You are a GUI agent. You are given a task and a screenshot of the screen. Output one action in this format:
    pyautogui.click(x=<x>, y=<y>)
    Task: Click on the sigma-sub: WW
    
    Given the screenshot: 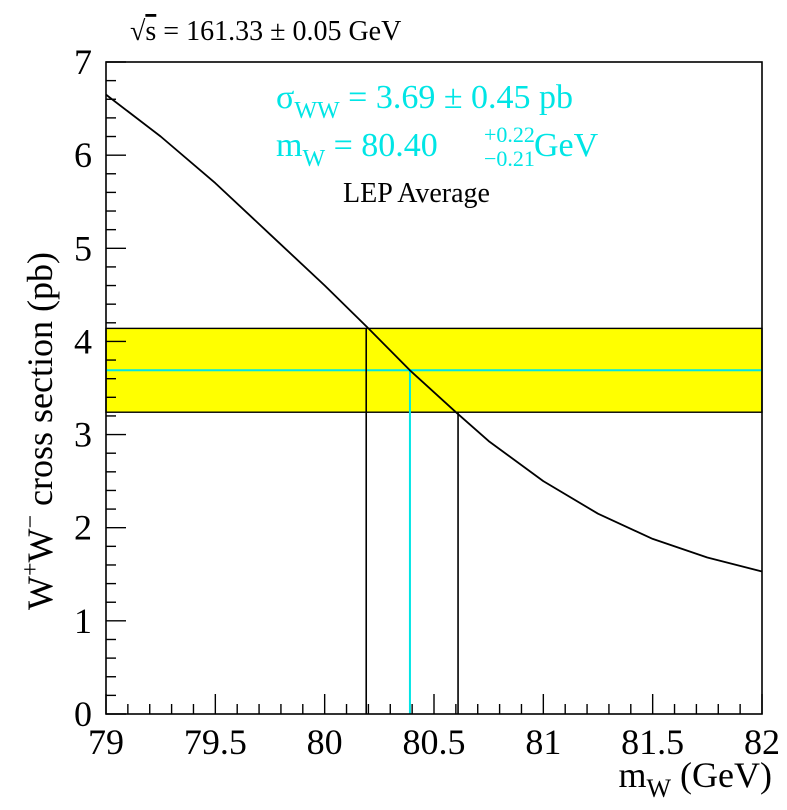 What is the action you would take?
    pyautogui.click(x=317, y=111)
    